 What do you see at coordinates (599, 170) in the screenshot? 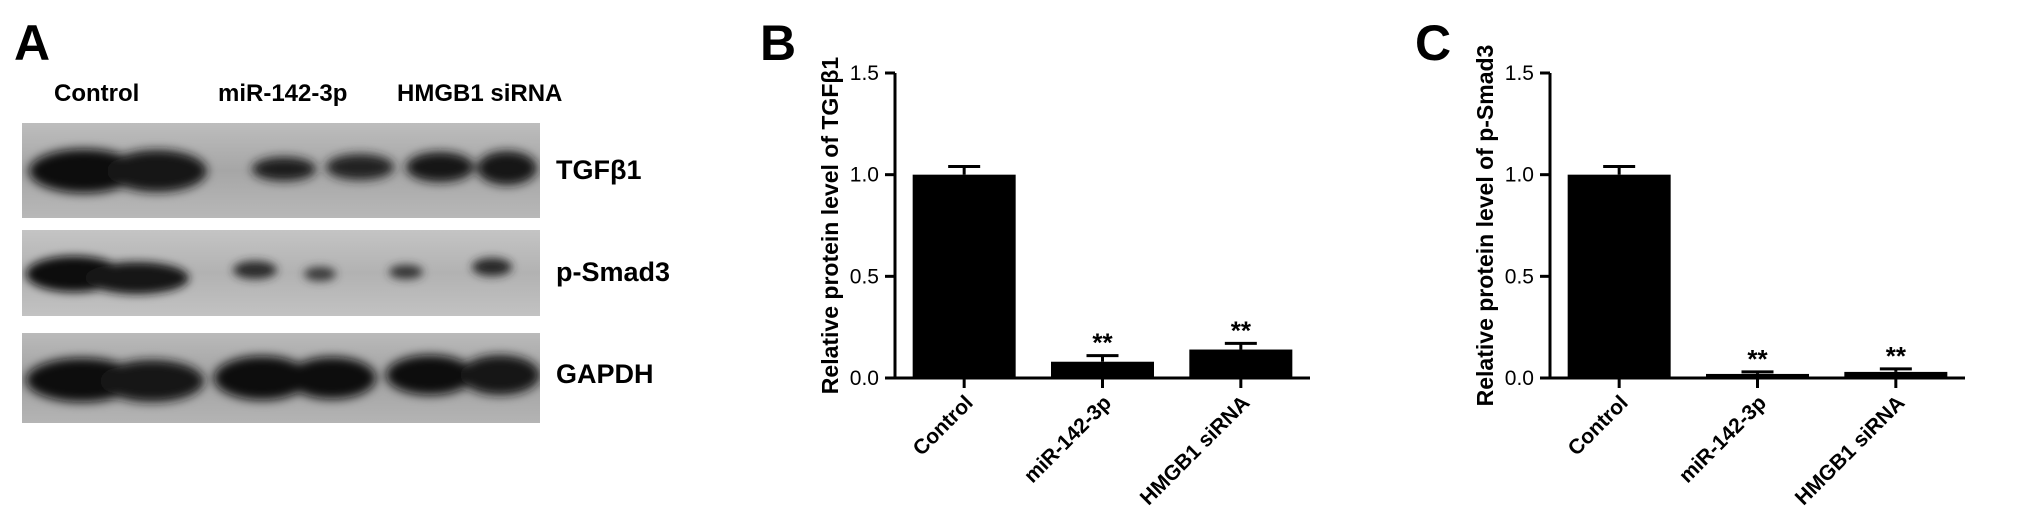
I see `band-label-tgfb1: TGFβ1` at bounding box center [599, 170].